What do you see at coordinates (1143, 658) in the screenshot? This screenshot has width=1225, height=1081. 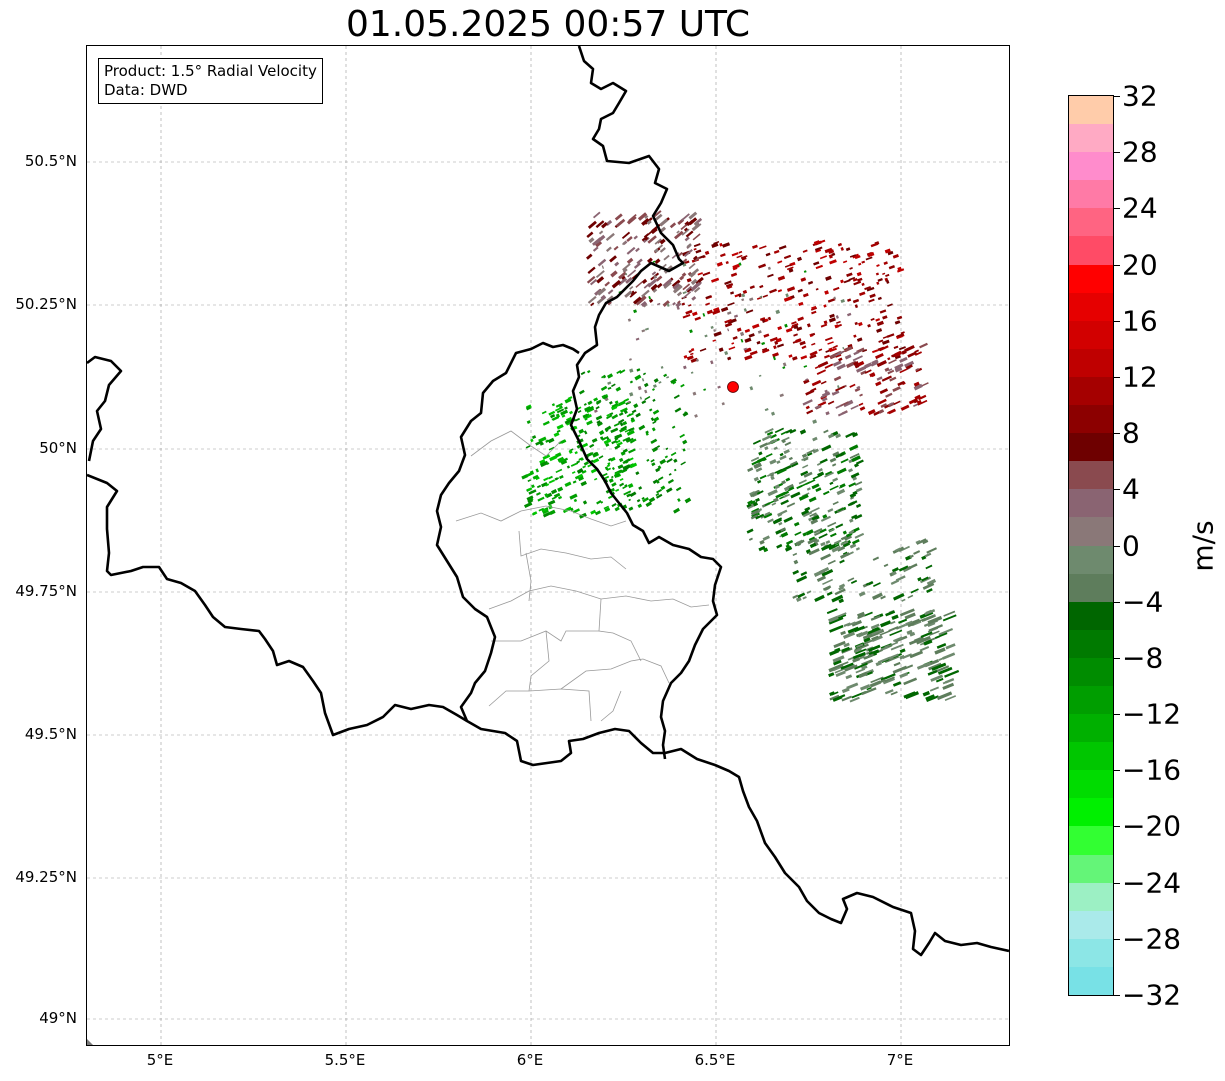 I see `colorbar-tick-label: −8` at bounding box center [1143, 658].